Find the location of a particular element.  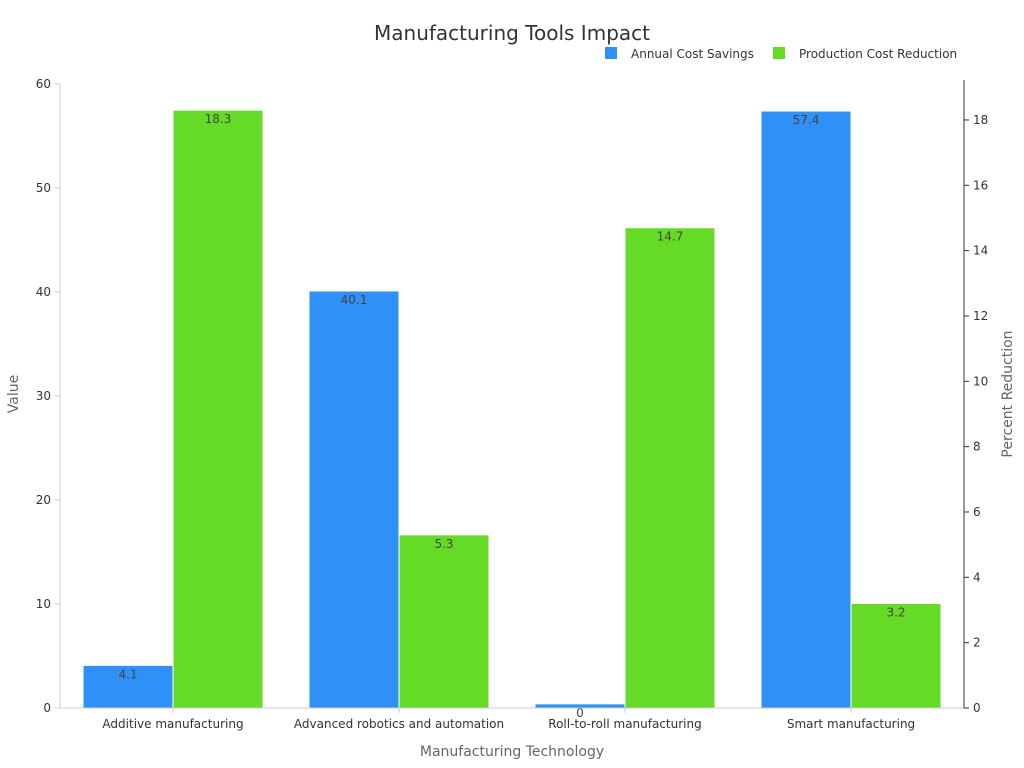

y-right-tick-label: 4 is located at coordinates (977, 577).